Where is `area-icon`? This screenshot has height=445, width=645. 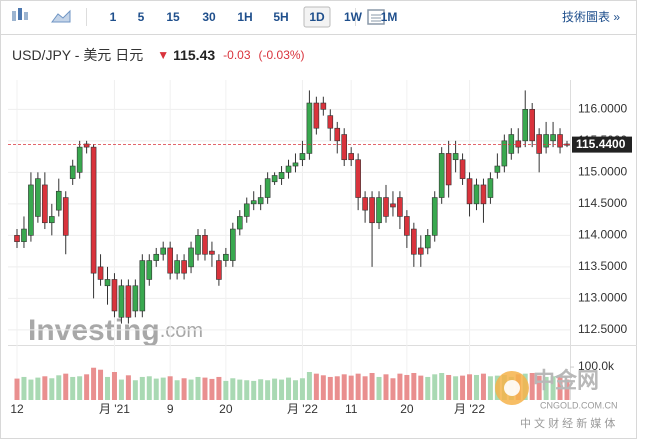
area-icon is located at coordinates (61, 16).